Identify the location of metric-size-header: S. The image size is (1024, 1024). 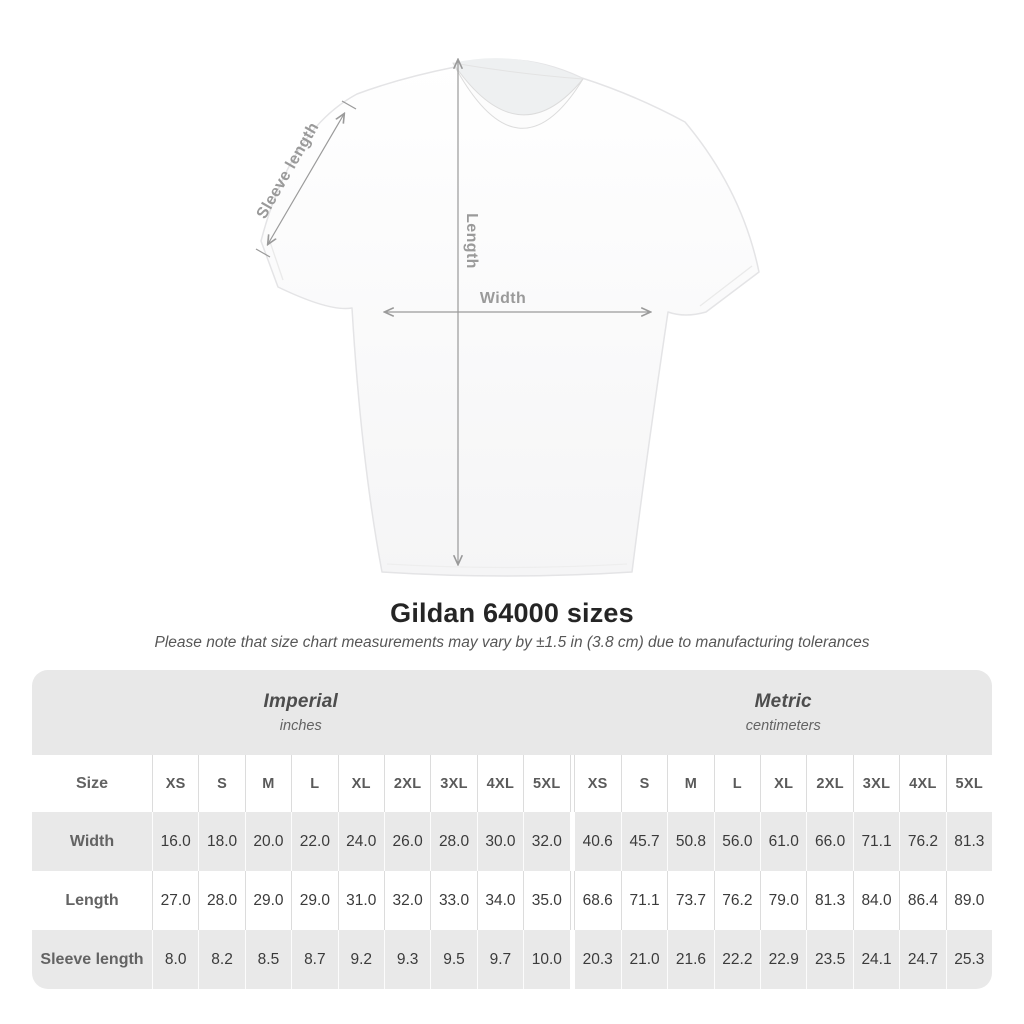
(643, 783).